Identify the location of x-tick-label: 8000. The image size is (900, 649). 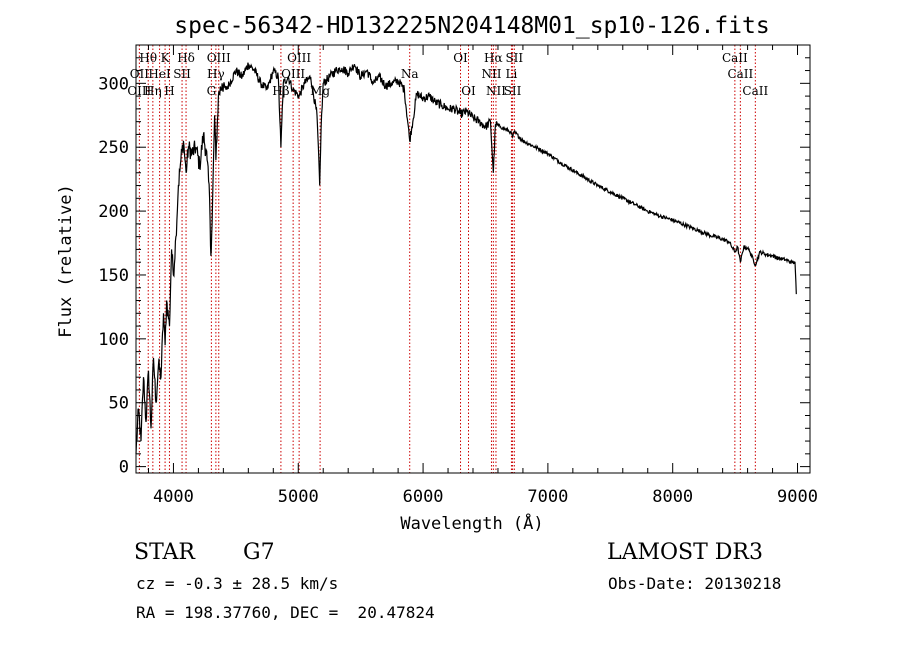
(672, 497).